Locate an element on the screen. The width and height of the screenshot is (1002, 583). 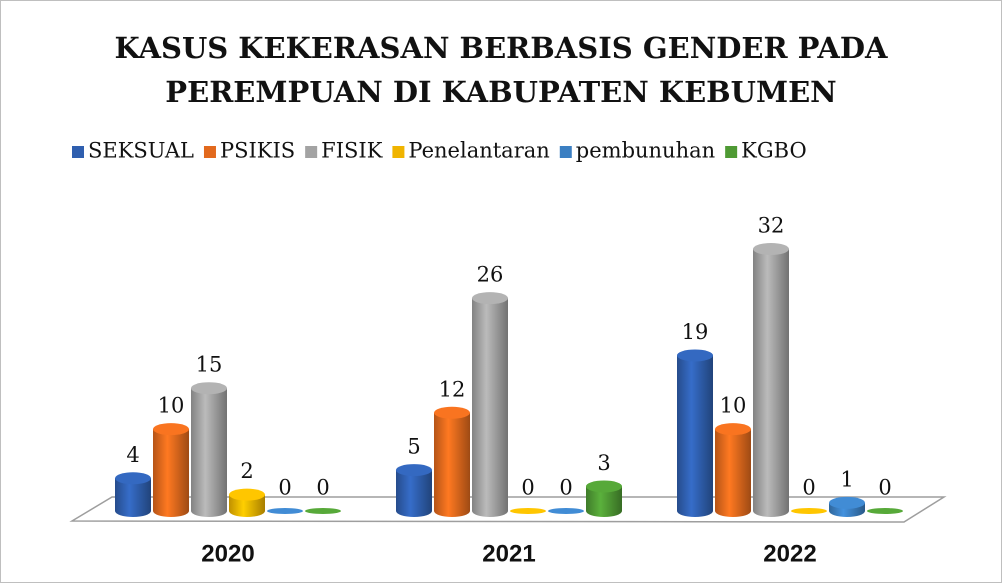
data-label: 5 is located at coordinates (413, 447).